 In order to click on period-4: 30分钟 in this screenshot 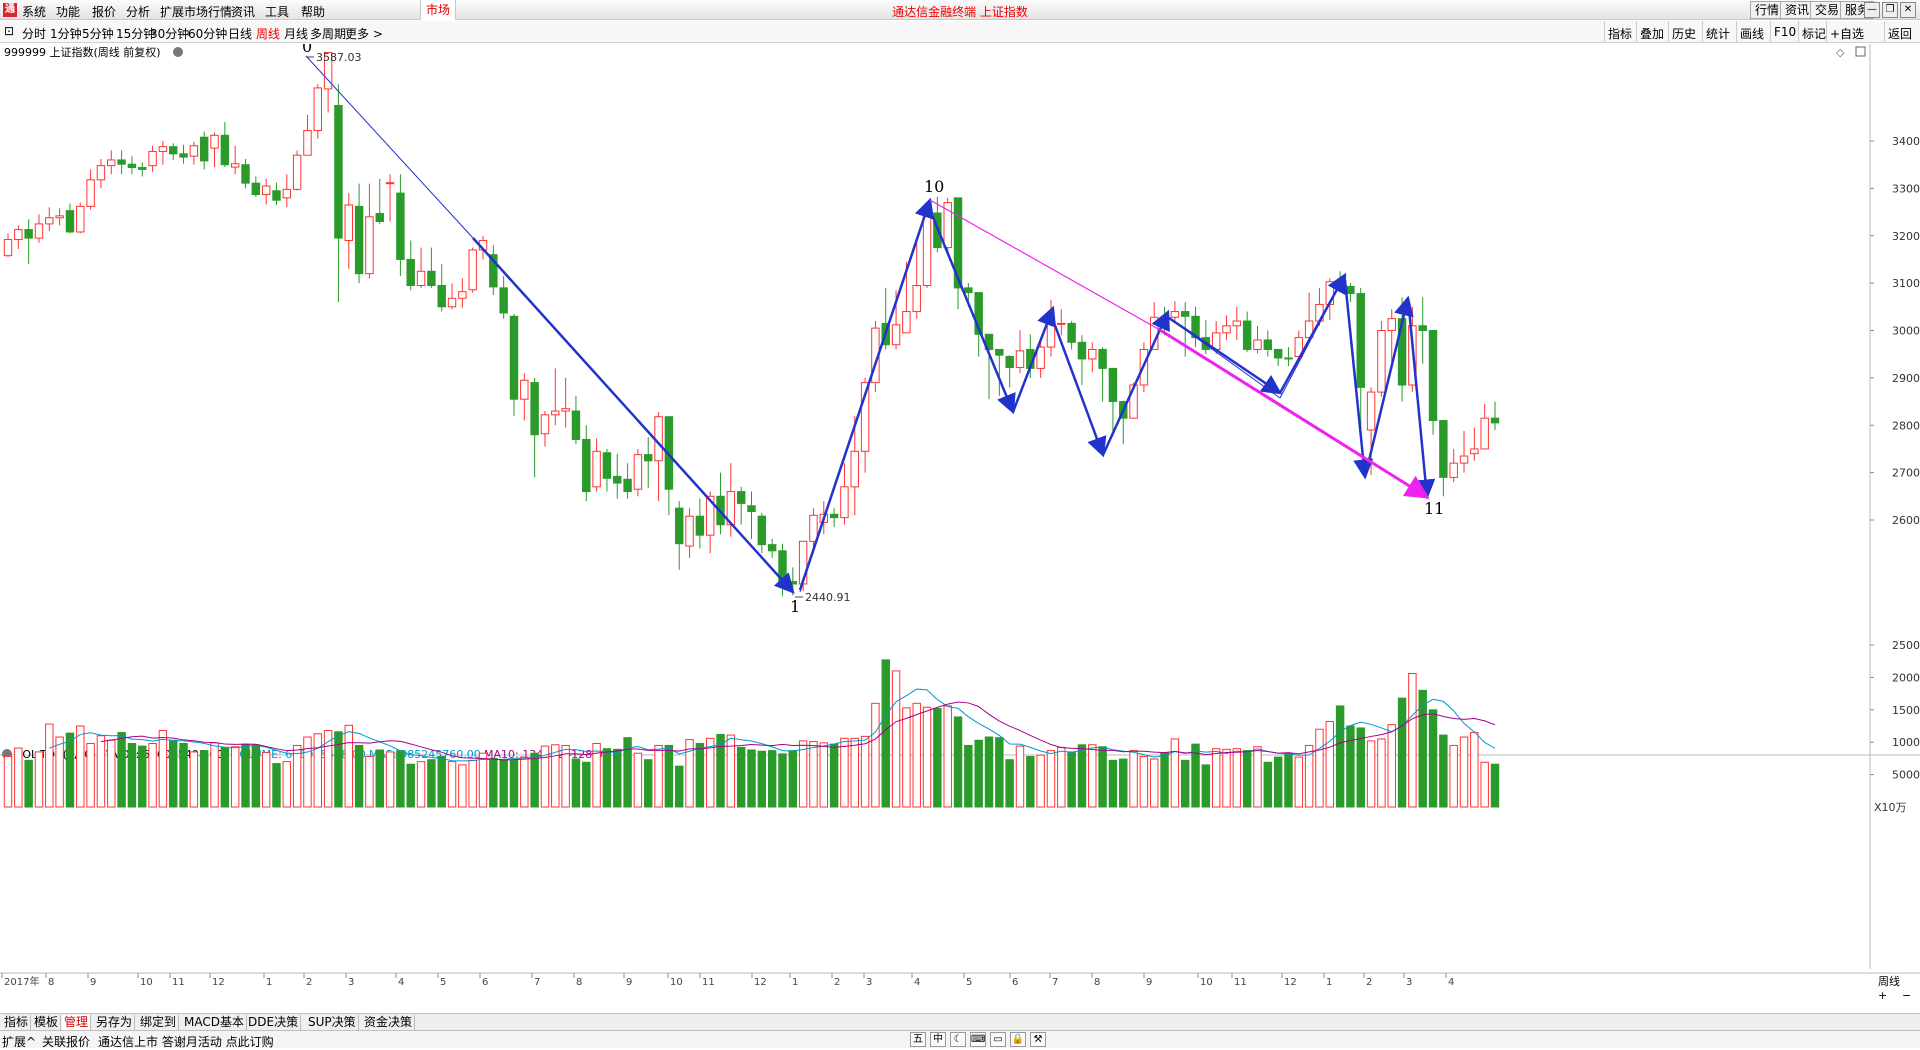, I will do `click(170, 34)`.